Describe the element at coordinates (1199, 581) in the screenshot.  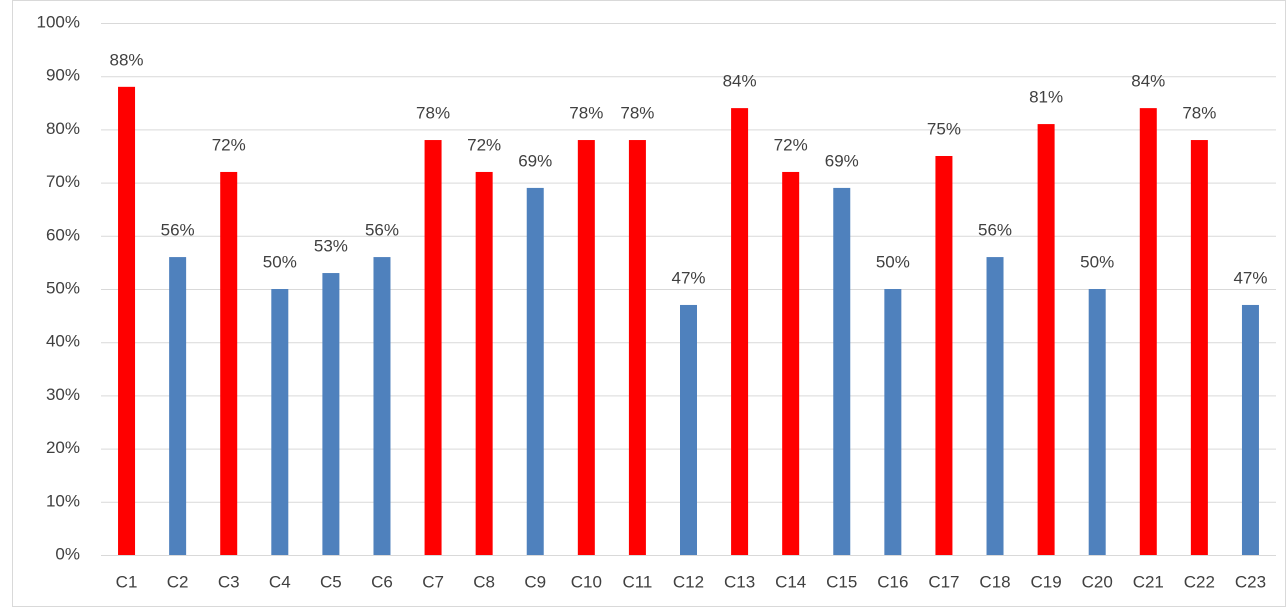
I see `x-tick-label: C22` at that location.